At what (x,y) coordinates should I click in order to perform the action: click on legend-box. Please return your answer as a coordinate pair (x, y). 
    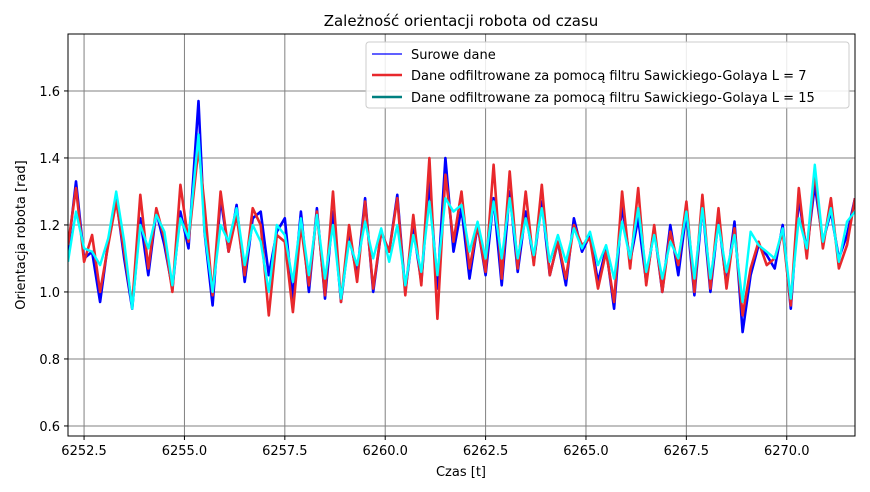
    Looking at the image, I should click on (607, 75).